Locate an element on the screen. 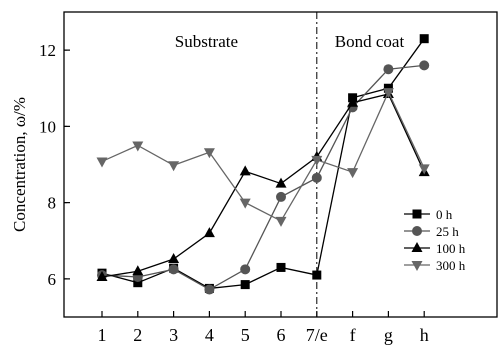 The width and height of the screenshot is (499, 349). x-tick-label: f is located at coordinates (353, 335).